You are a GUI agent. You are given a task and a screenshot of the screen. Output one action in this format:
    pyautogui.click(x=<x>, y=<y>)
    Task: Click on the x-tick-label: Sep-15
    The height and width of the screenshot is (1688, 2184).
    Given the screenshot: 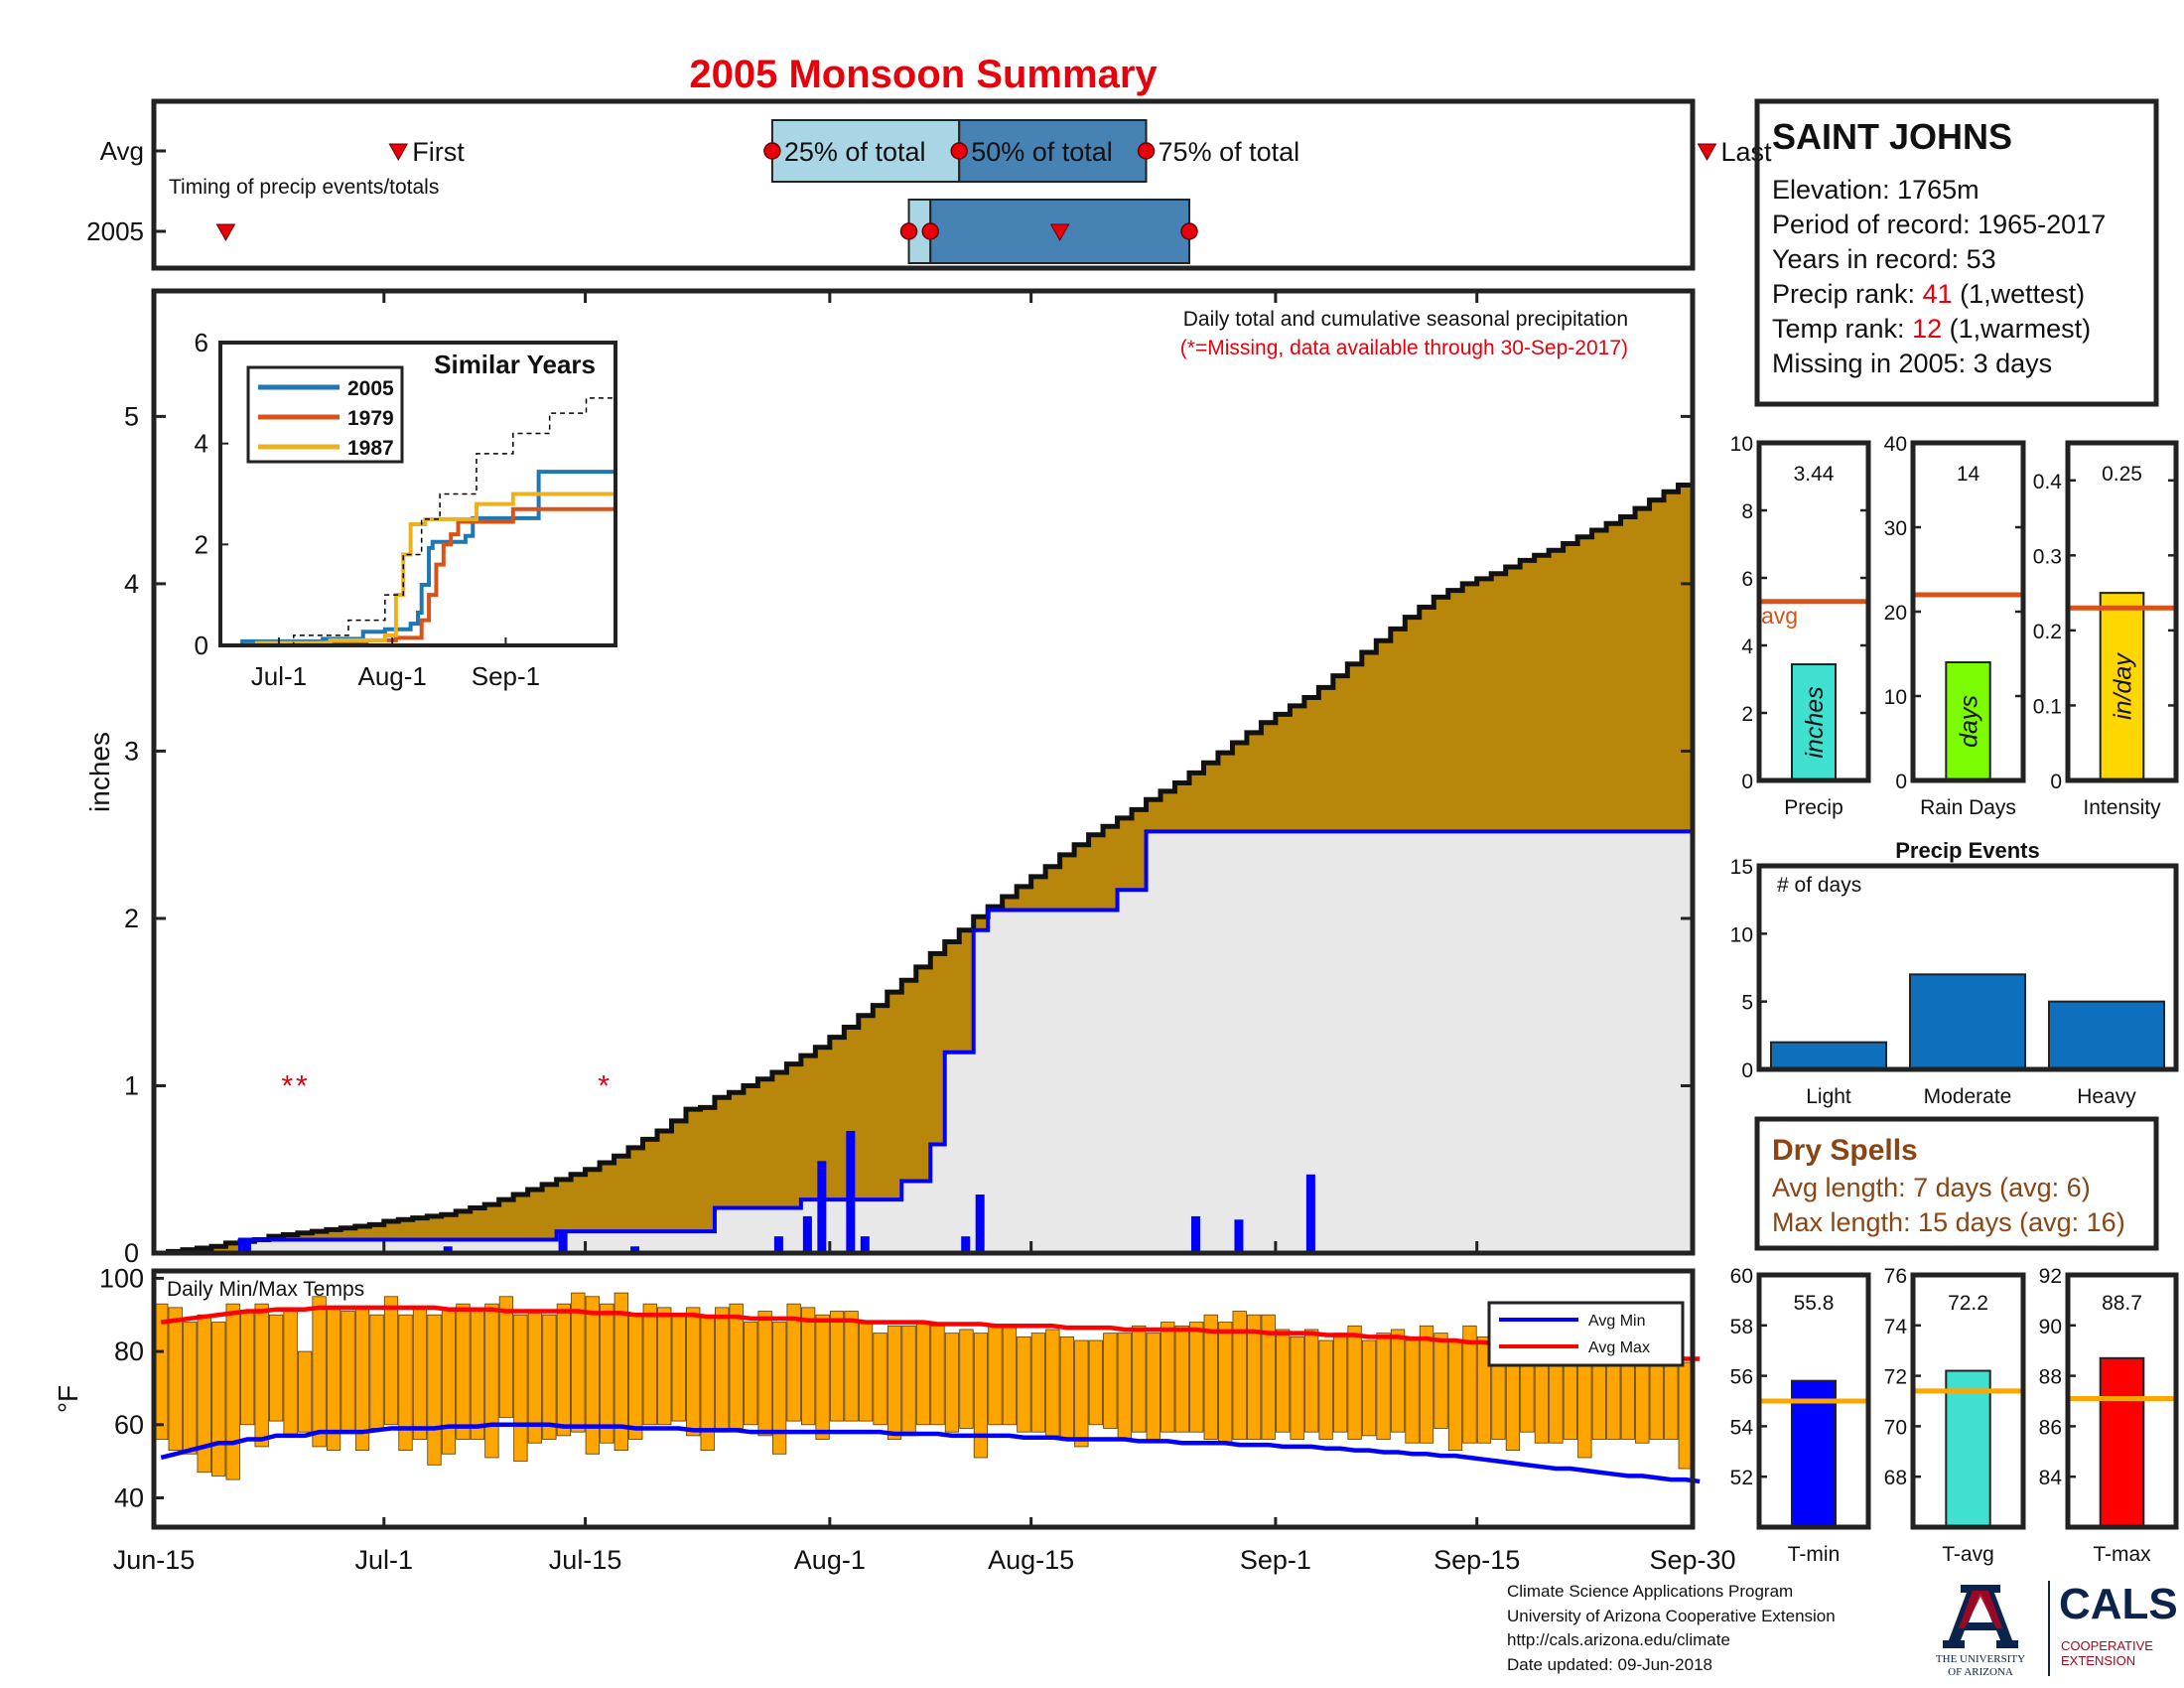 What is the action you would take?
    pyautogui.click(x=1476, y=1560)
    